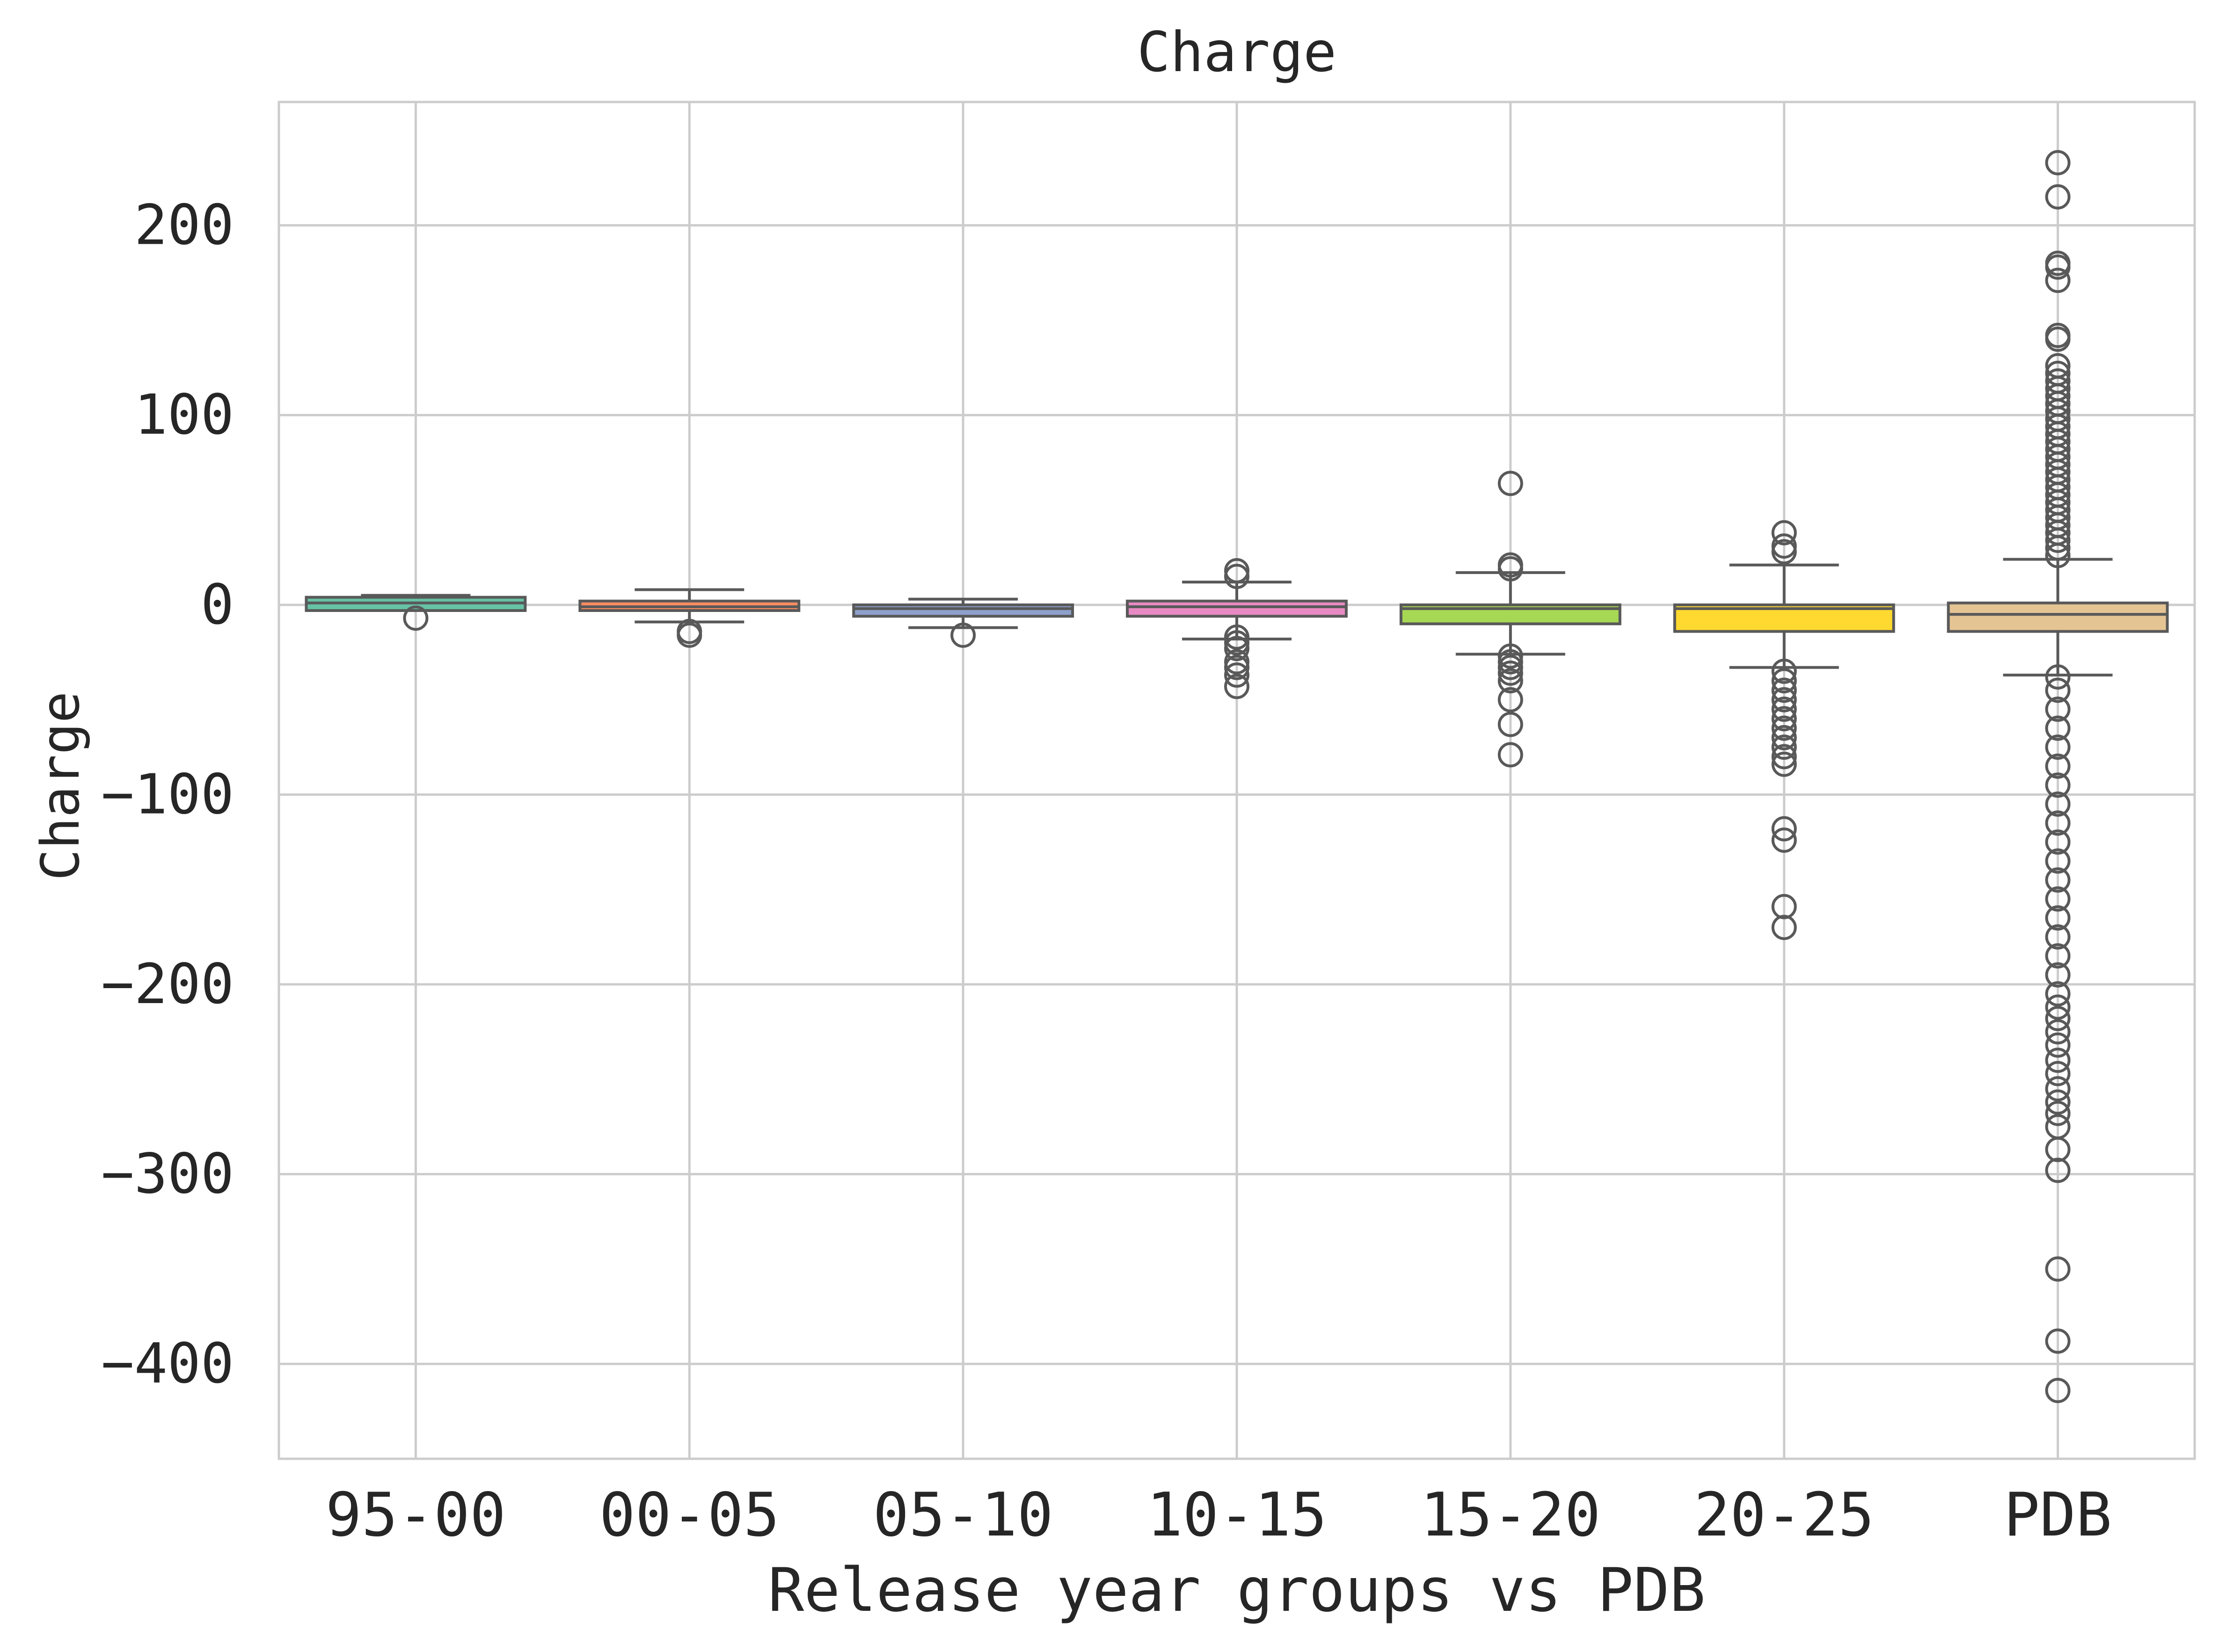  I want to click on y-tick-labels: 200 100 0 −100 −200 −300 −400, so click(167, 794).